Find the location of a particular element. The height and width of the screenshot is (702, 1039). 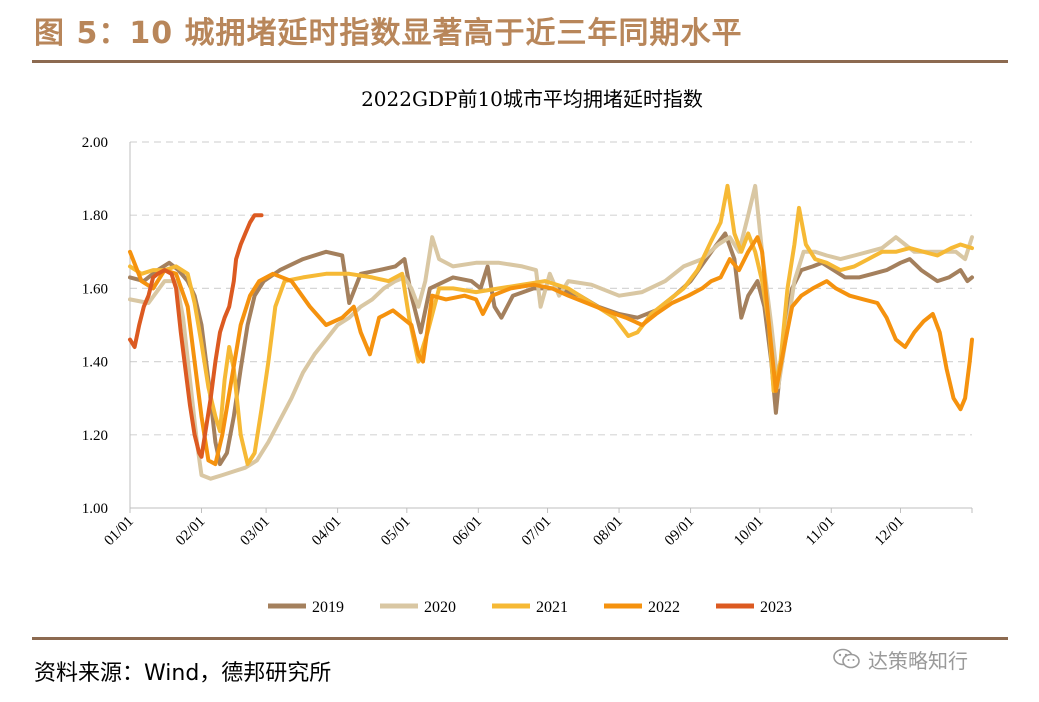

watermark-label: 达策略知行 is located at coordinates (918, 660).